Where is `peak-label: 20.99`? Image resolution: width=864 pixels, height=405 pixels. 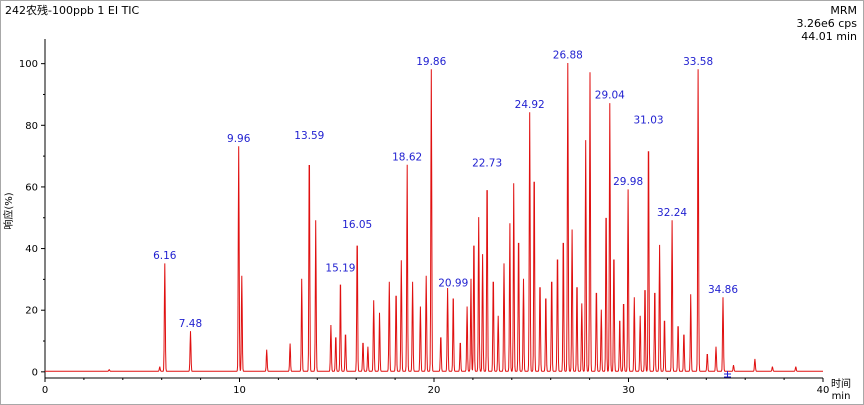
peak-label: 20.99 is located at coordinates (453, 284).